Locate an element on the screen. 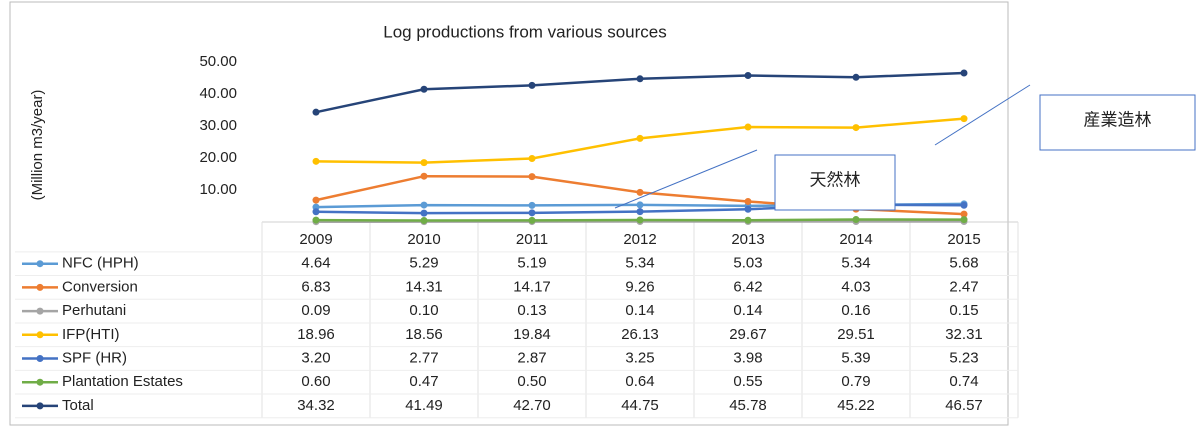  table-cell: 3.20 is located at coordinates (315, 357).